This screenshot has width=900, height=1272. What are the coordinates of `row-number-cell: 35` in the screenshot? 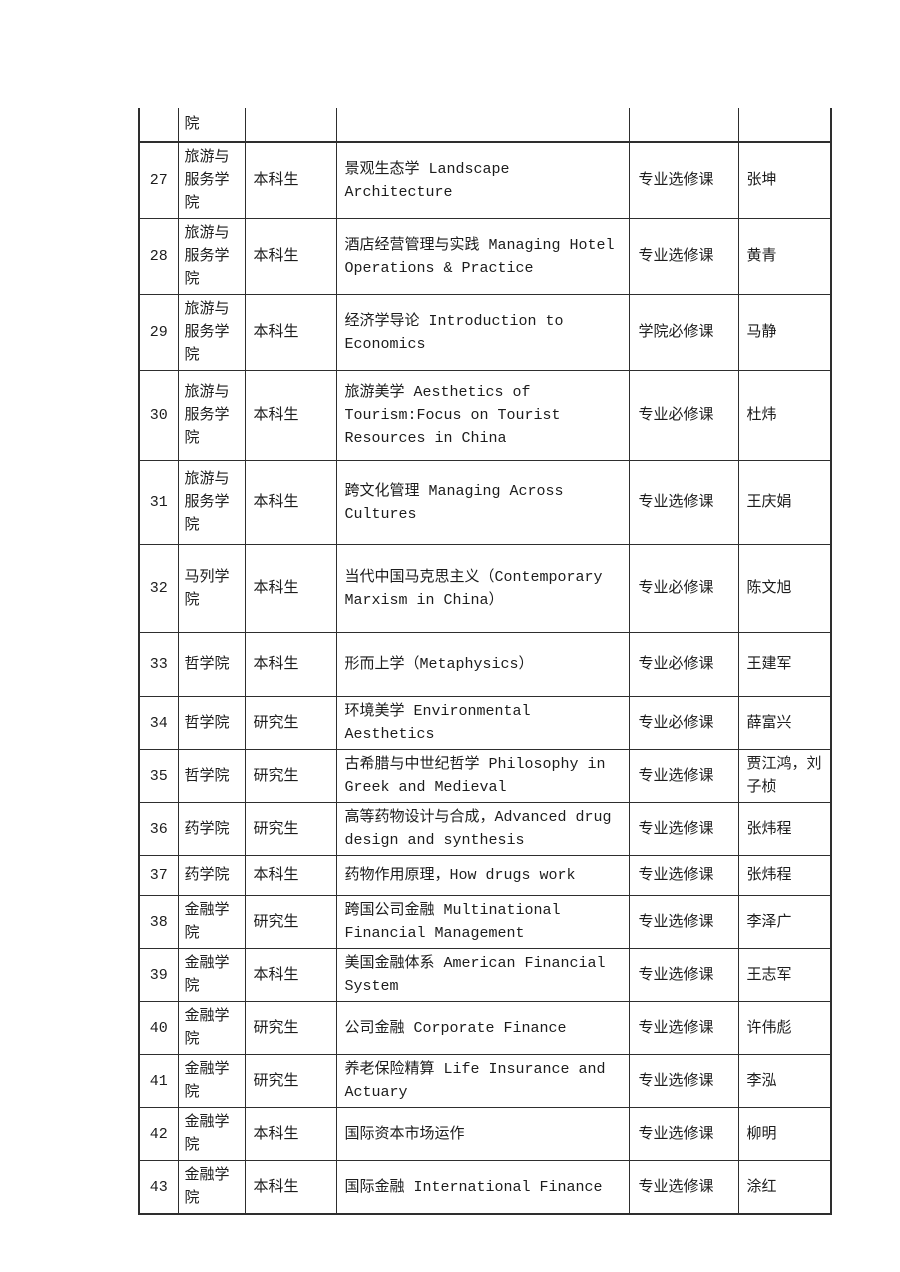 It's located at (158, 776).